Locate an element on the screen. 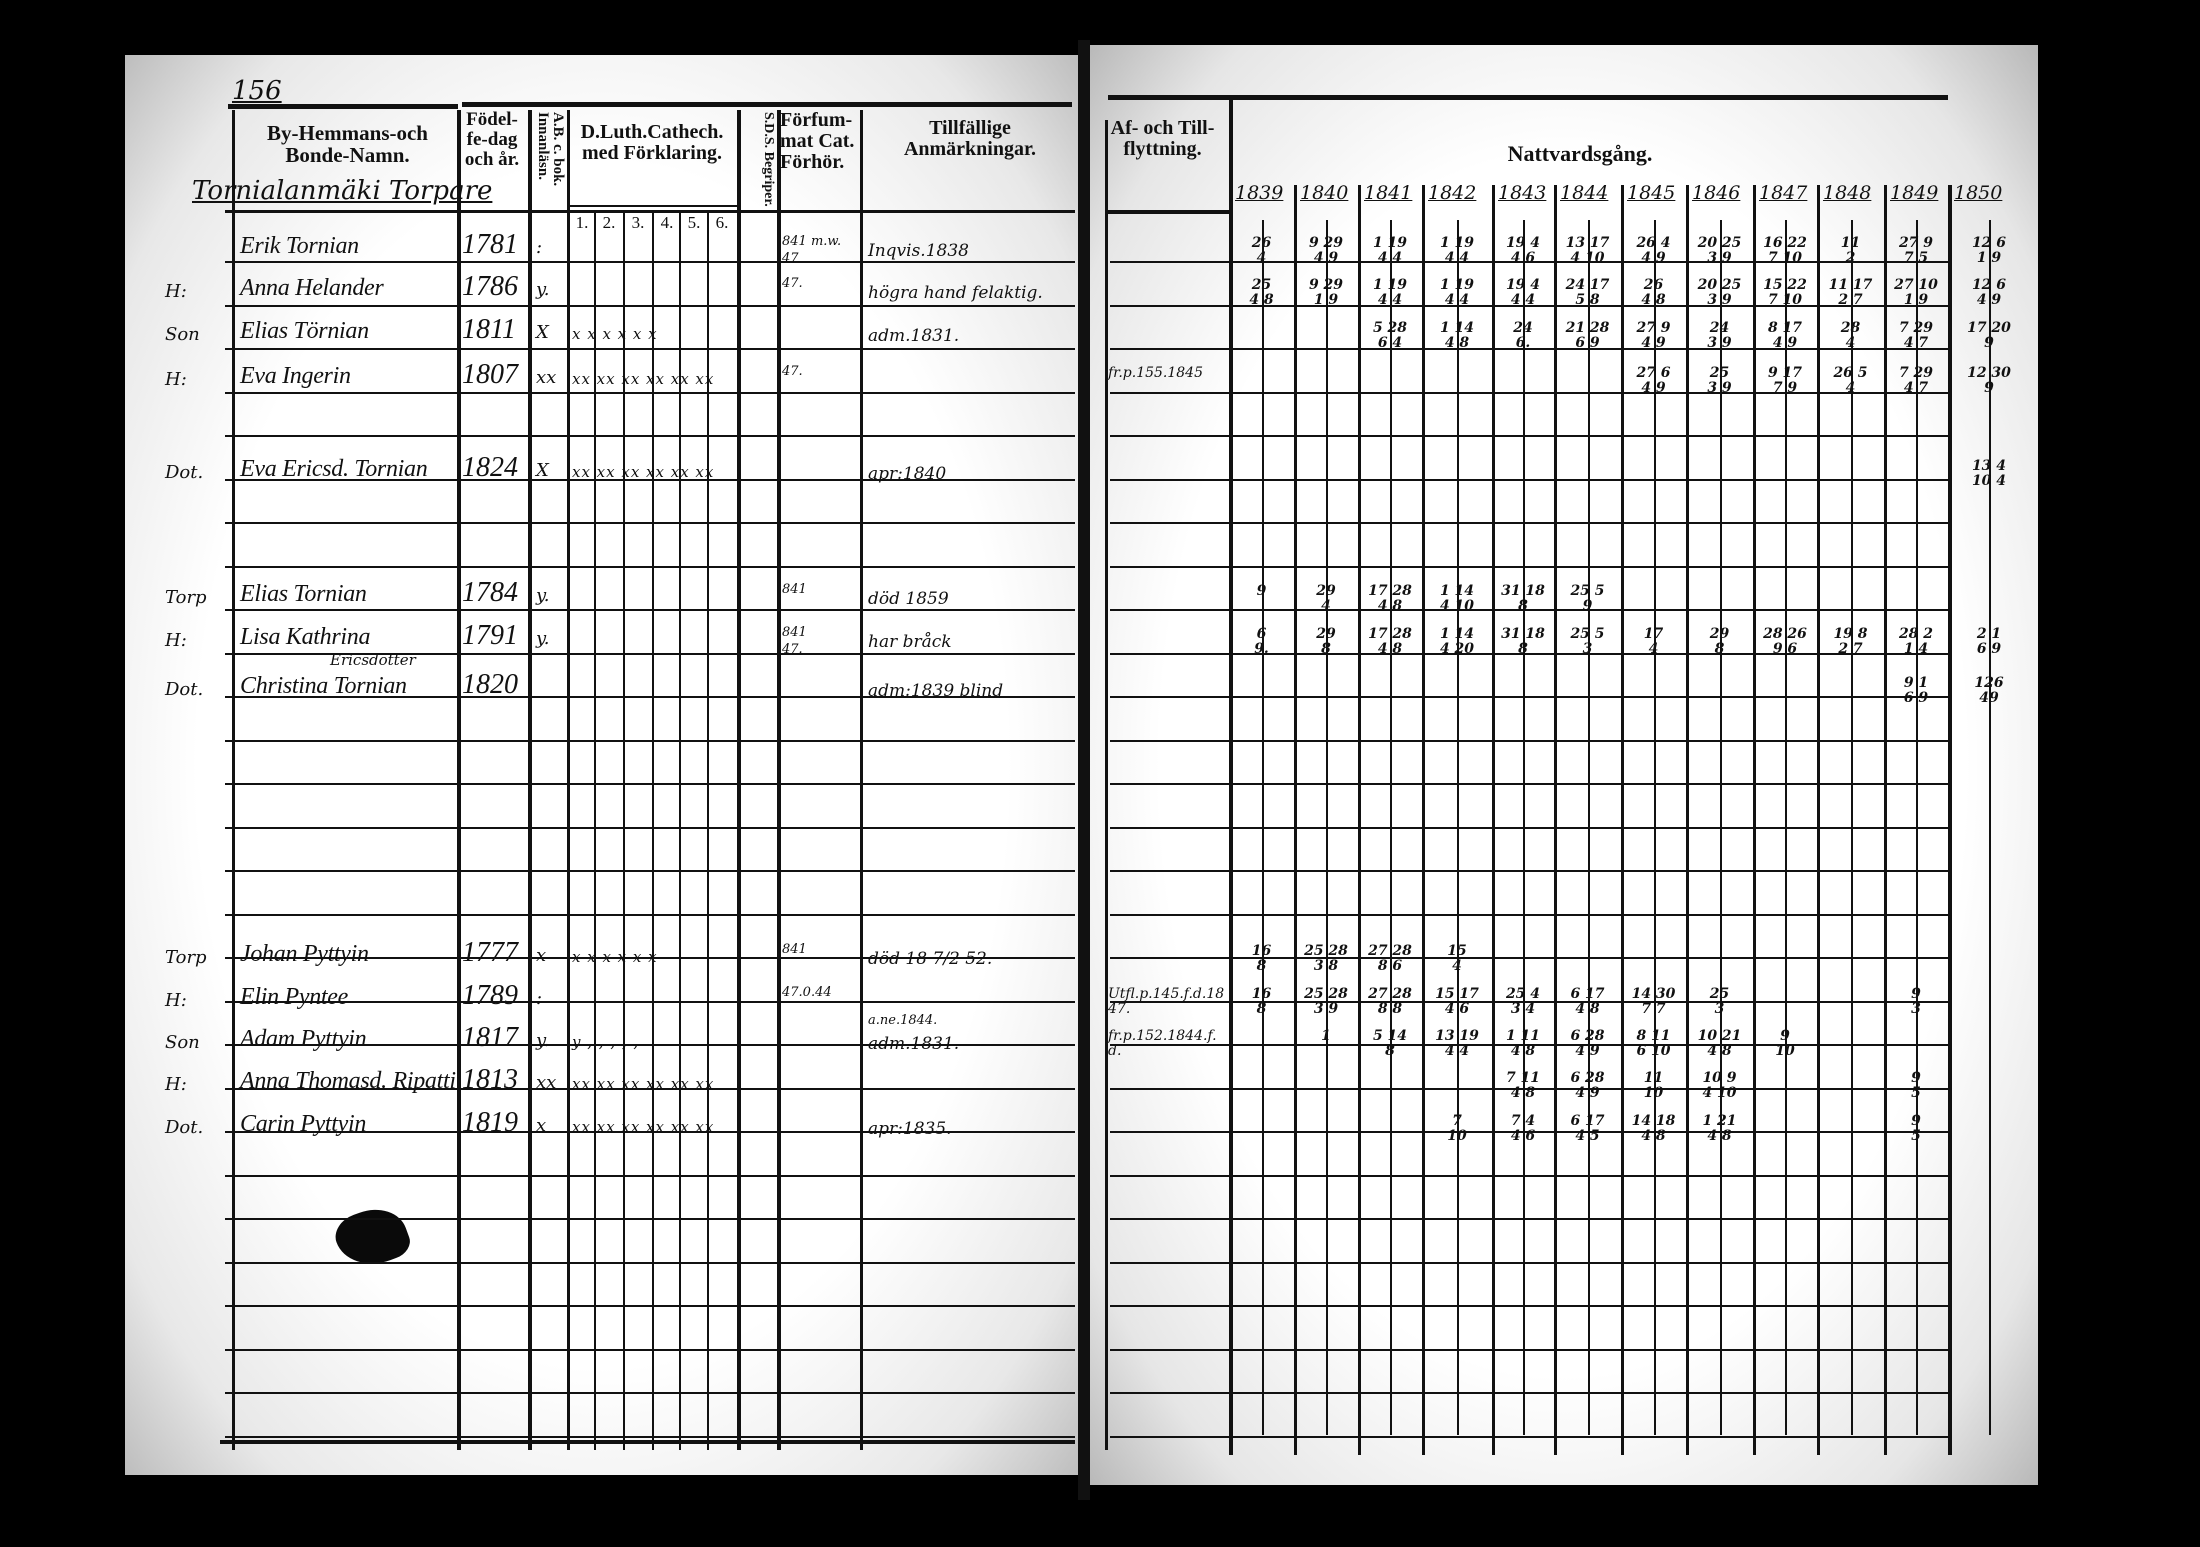  communion-entry: 9 5 is located at coordinates (1916, 1128).